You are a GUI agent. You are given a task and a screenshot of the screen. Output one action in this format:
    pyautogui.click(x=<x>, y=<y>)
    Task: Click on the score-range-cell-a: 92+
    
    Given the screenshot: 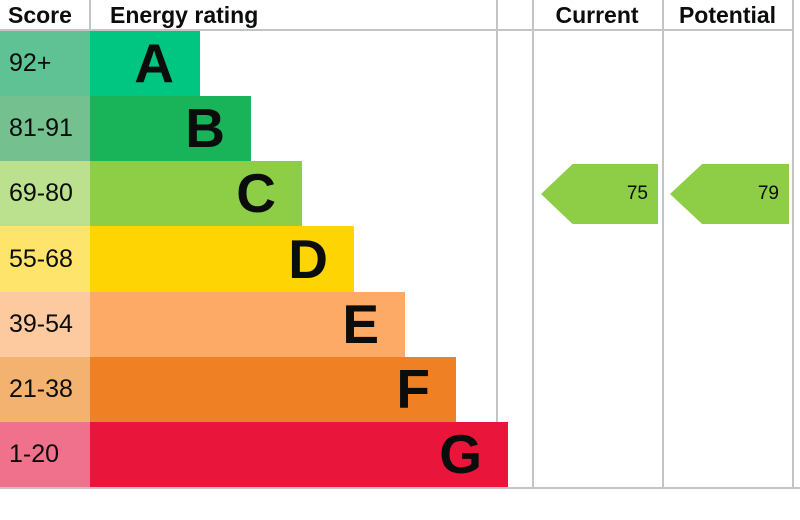 What is the action you would take?
    pyautogui.click(x=45, y=63)
    